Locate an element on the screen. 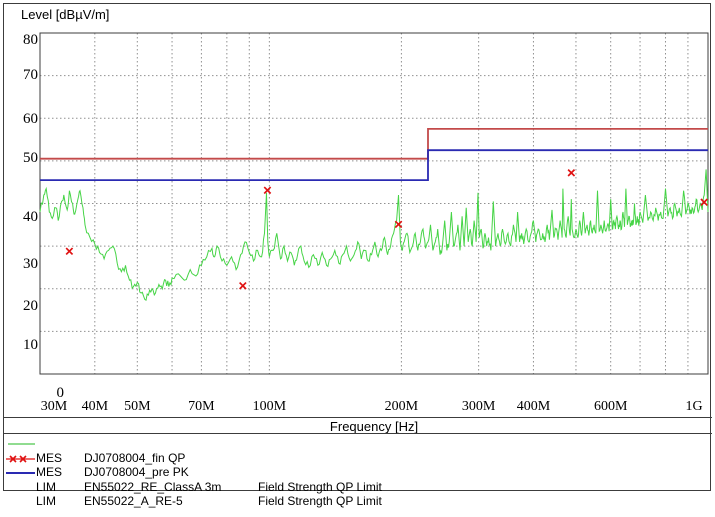  x-tick-label: 50M is located at coordinates (137, 406).